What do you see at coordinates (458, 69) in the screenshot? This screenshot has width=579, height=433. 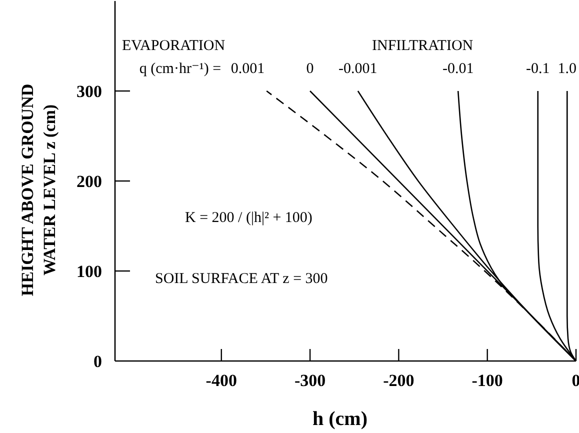 I see `series-label: -0.01` at bounding box center [458, 69].